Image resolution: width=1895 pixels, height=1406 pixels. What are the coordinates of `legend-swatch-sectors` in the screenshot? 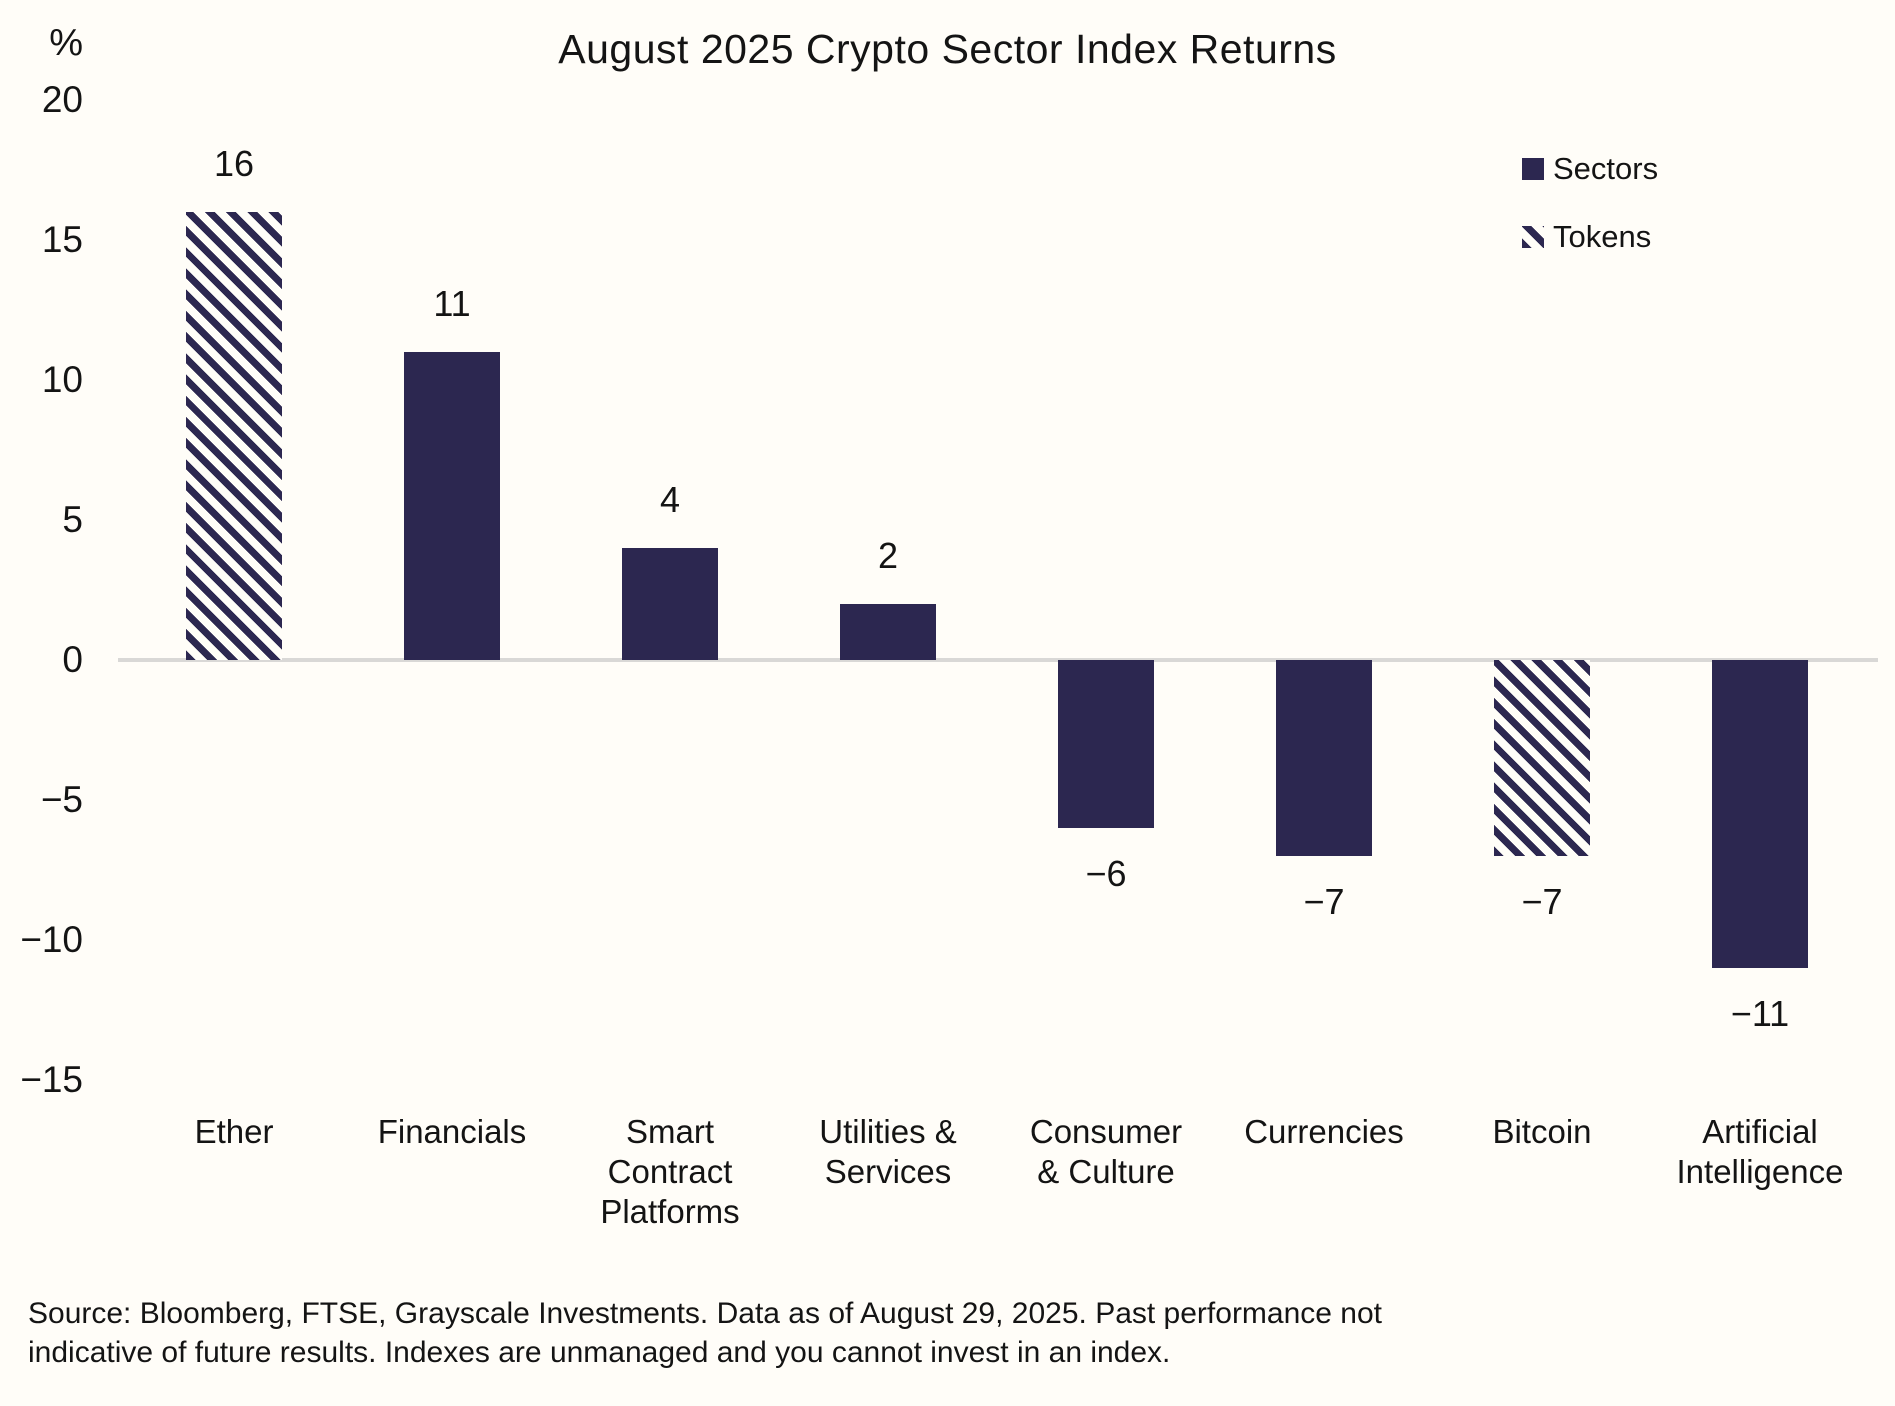 It's located at (1533, 169).